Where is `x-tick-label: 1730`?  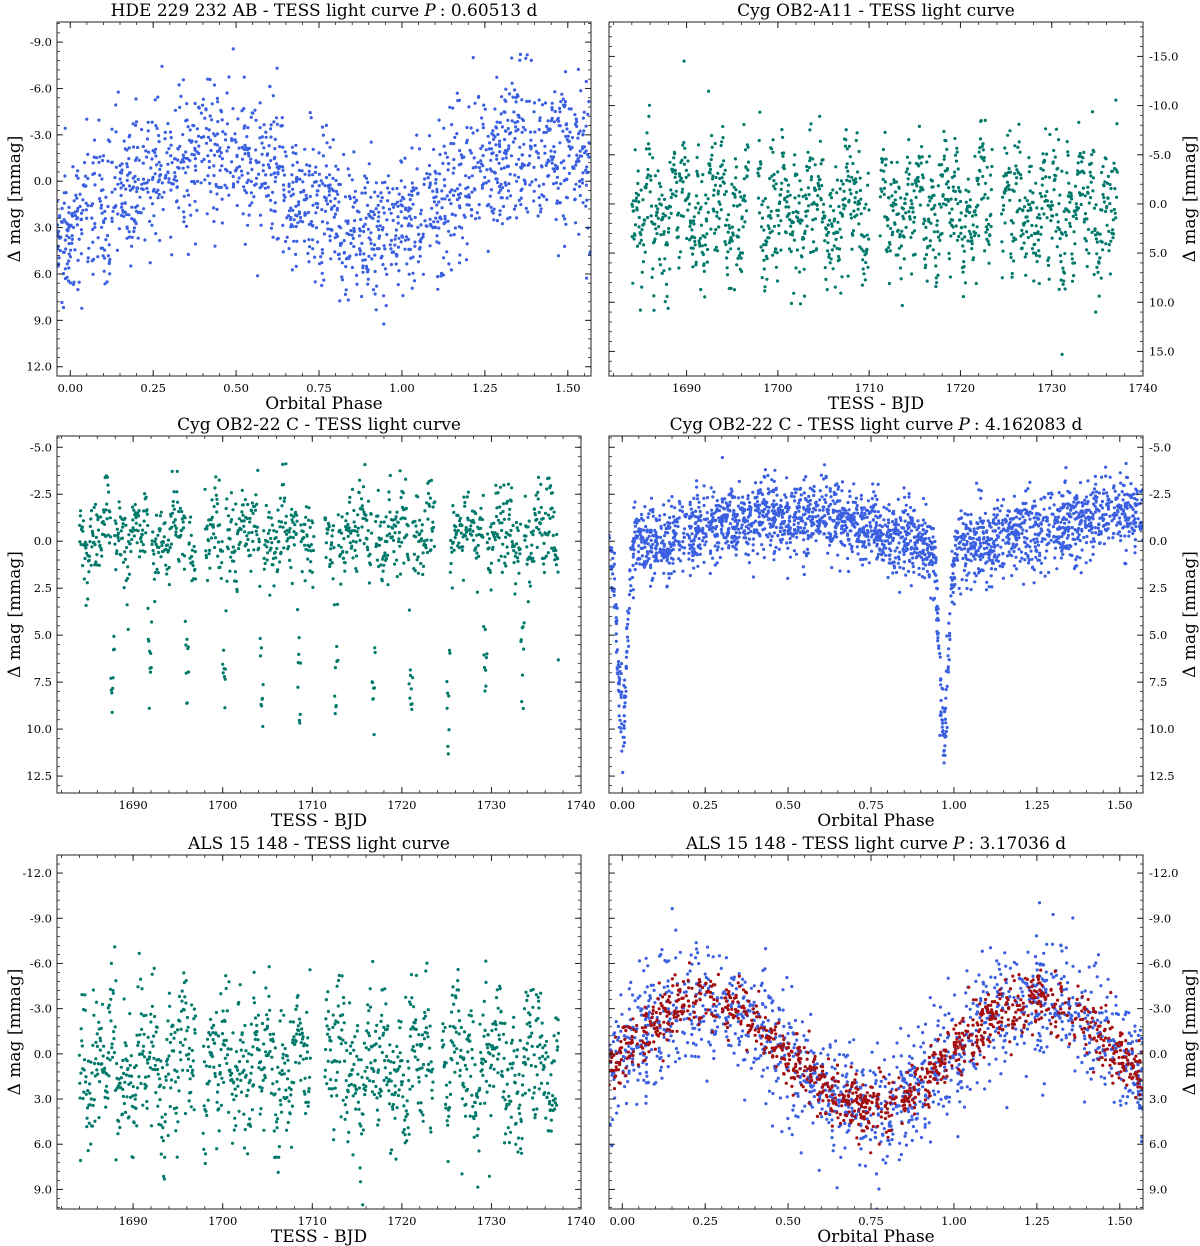 x-tick-label: 1730 is located at coordinates (1051, 388).